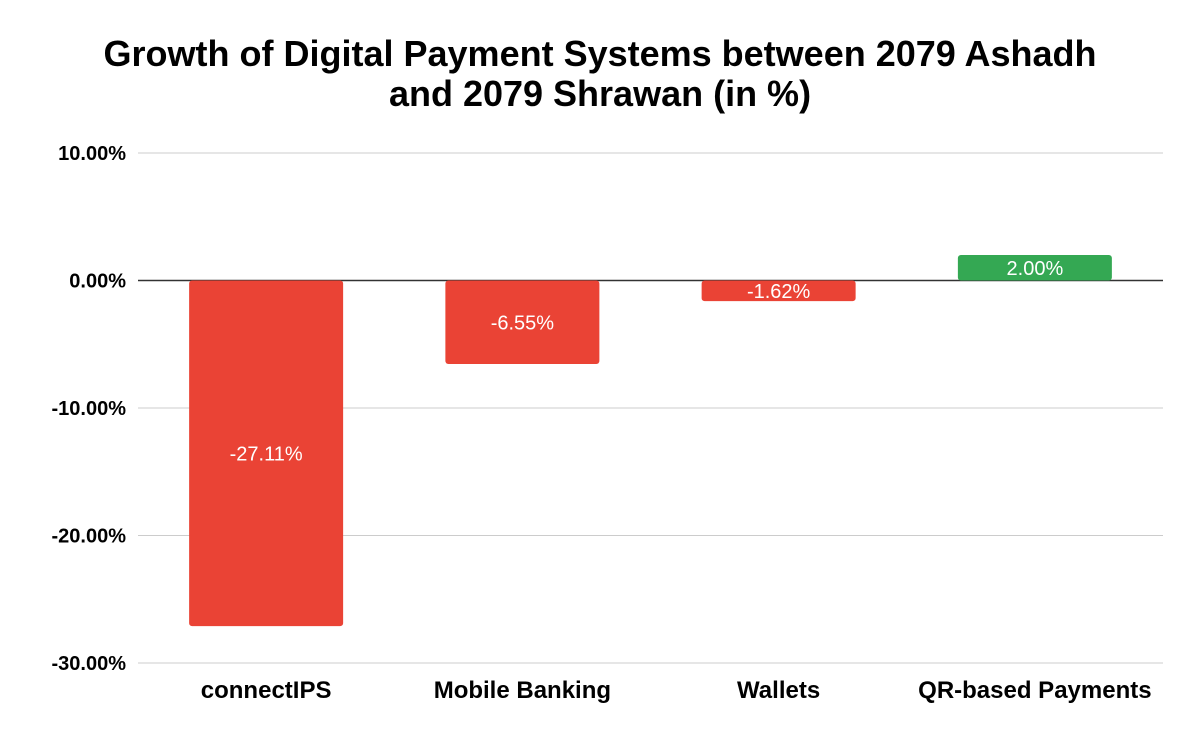  I want to click on data-label: 2.00%, so click(1035, 269).